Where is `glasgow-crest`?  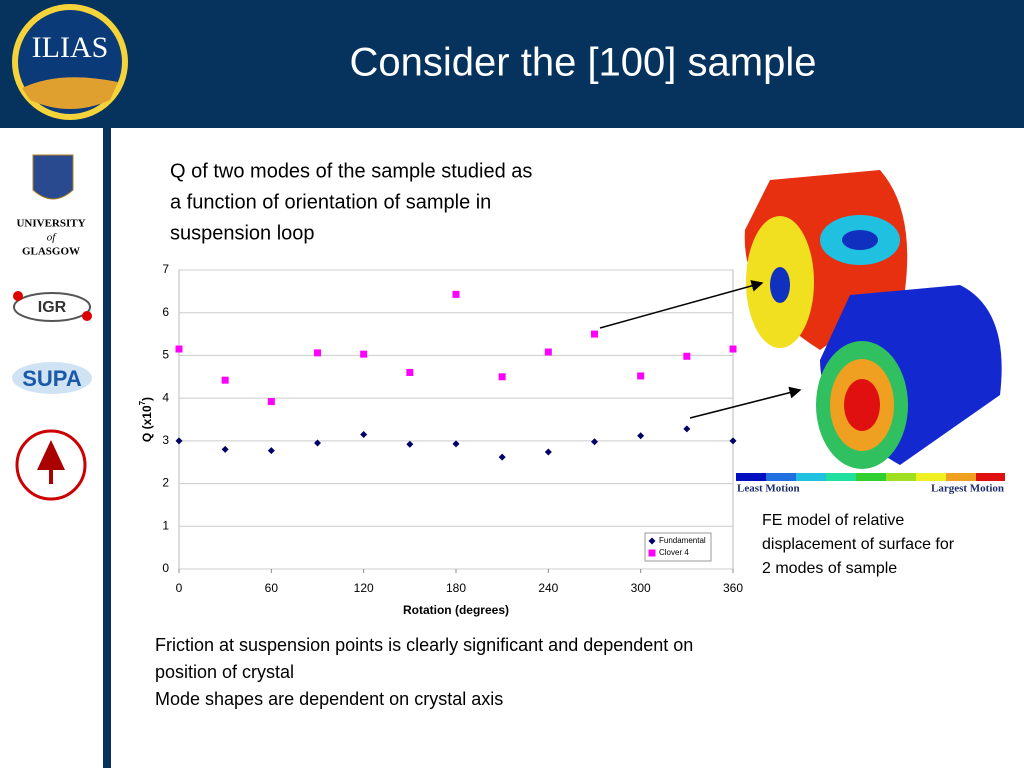
glasgow-crest is located at coordinates (53, 177).